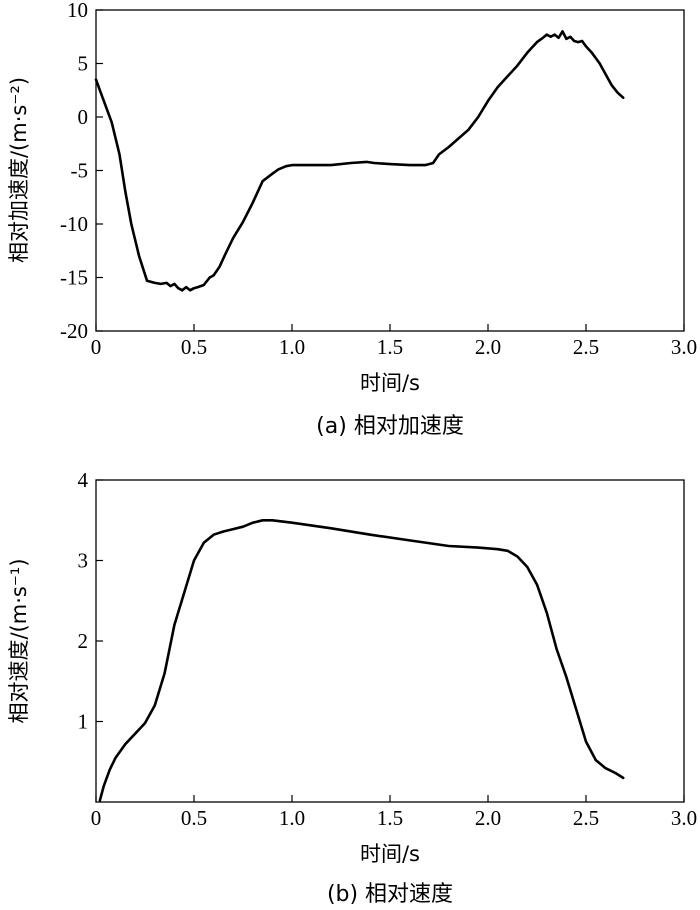  I want to click on chart-caption: (b) 相对速度, so click(390, 894).